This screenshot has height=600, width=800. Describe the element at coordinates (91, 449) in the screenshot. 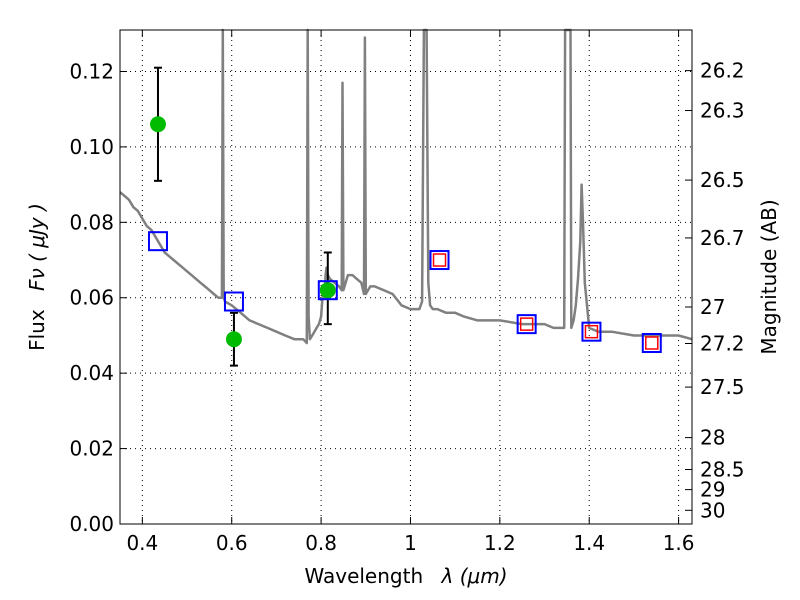

I see `y-tick-label: 0.02` at that location.